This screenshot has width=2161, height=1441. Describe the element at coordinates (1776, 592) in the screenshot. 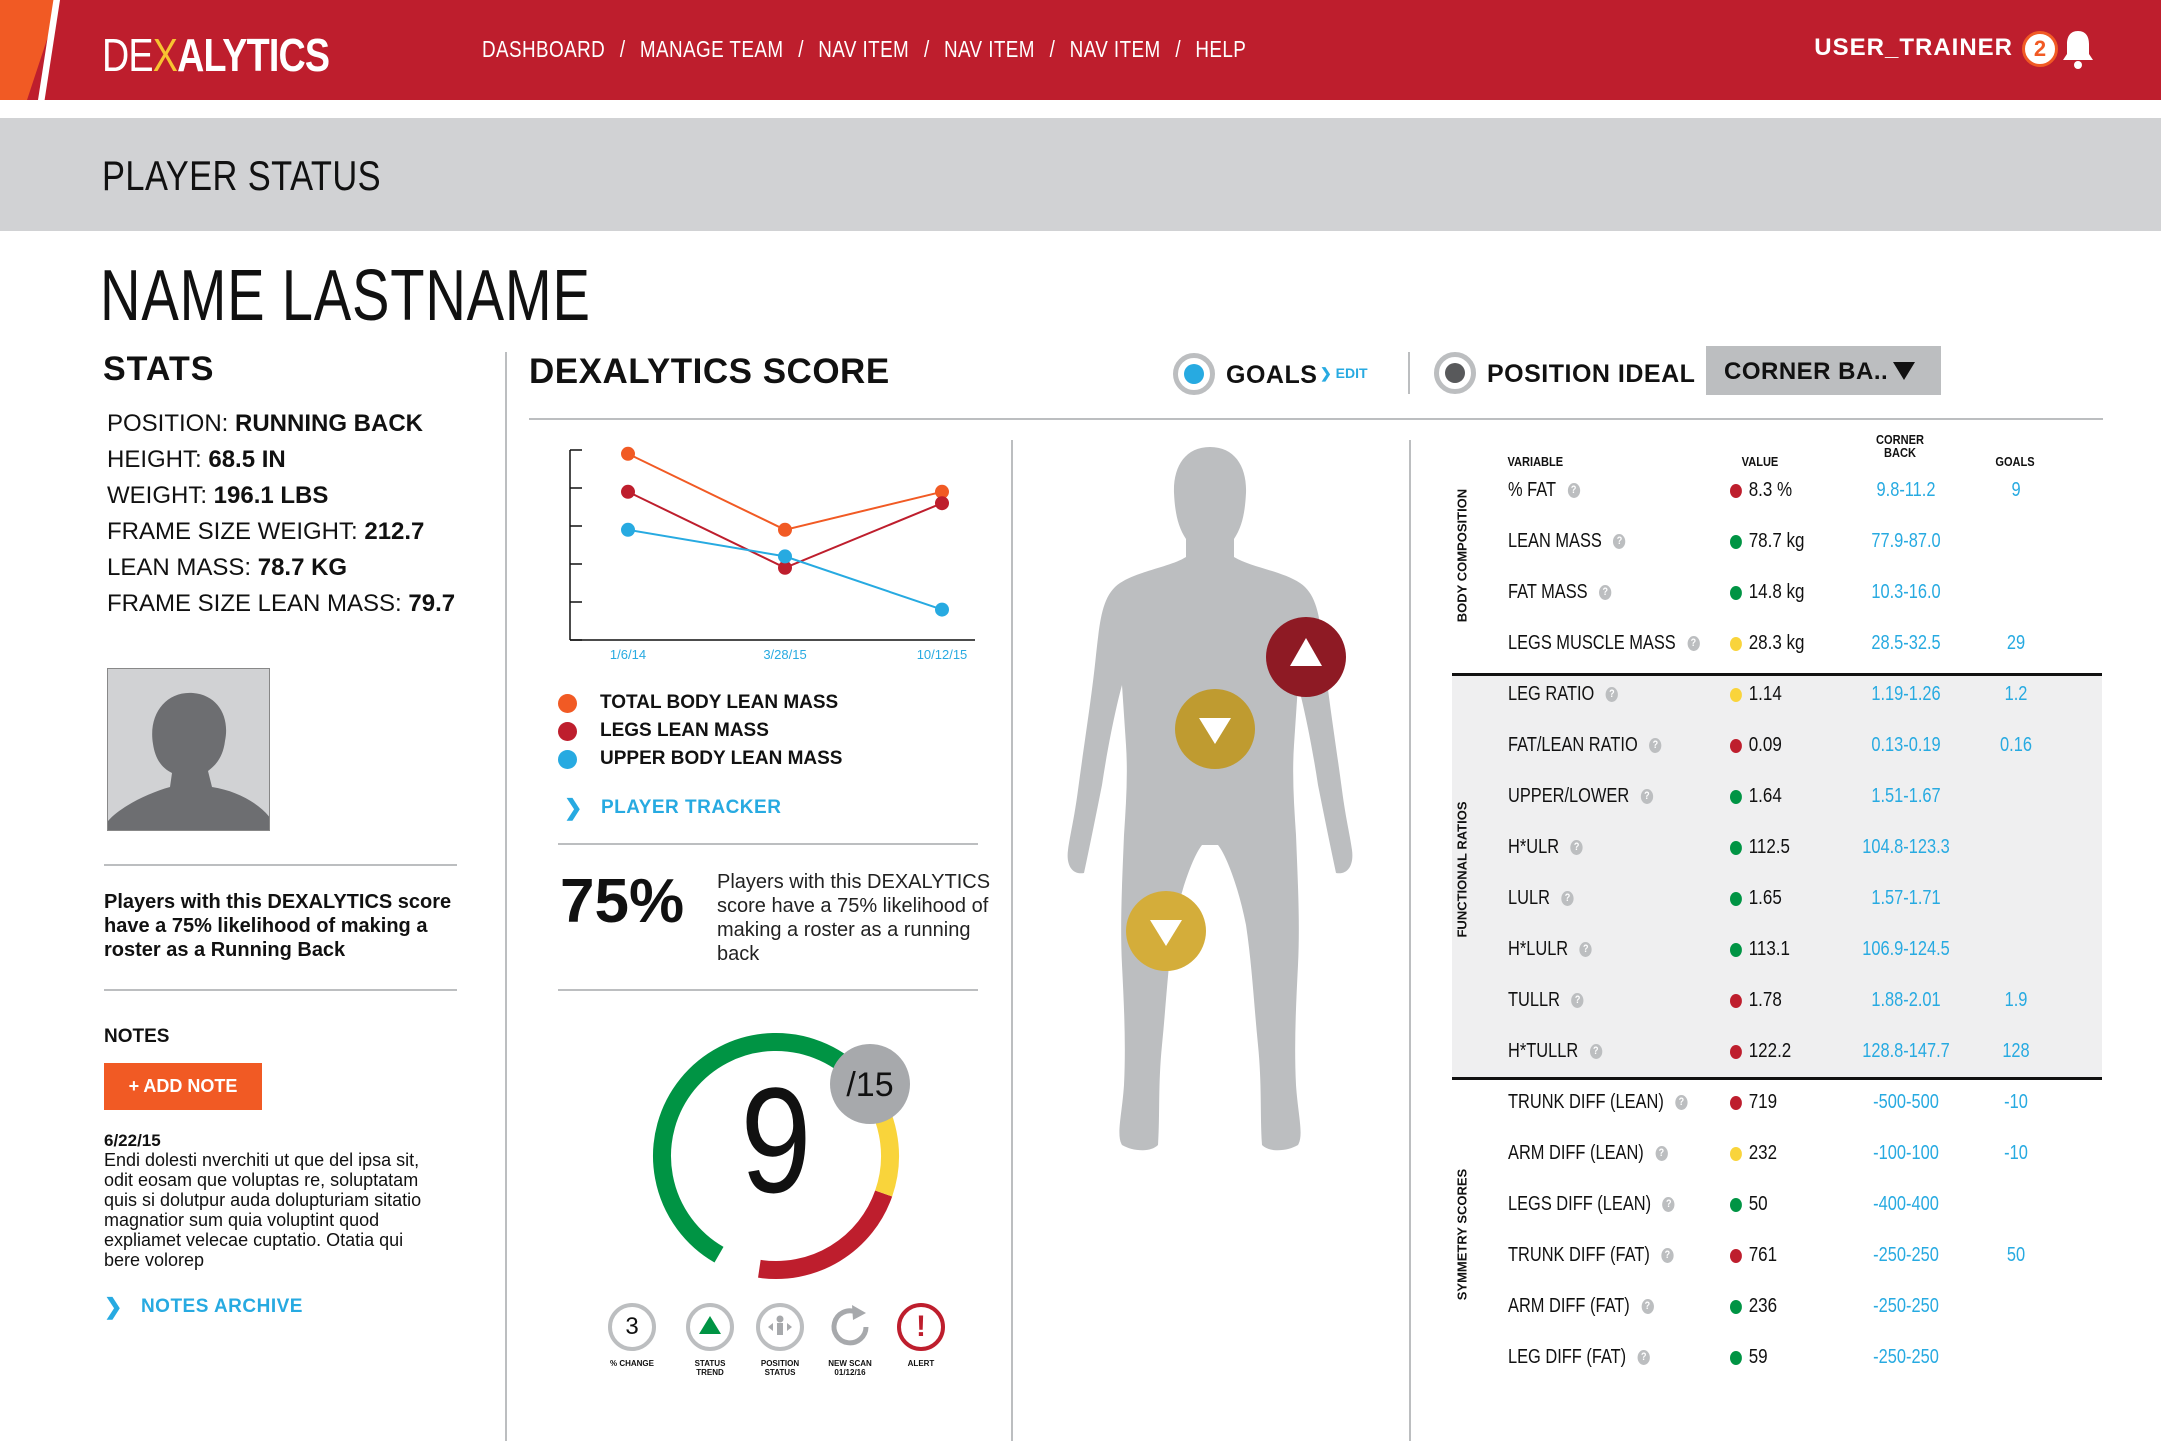

I see `value-text: 14.8 kg` at that location.